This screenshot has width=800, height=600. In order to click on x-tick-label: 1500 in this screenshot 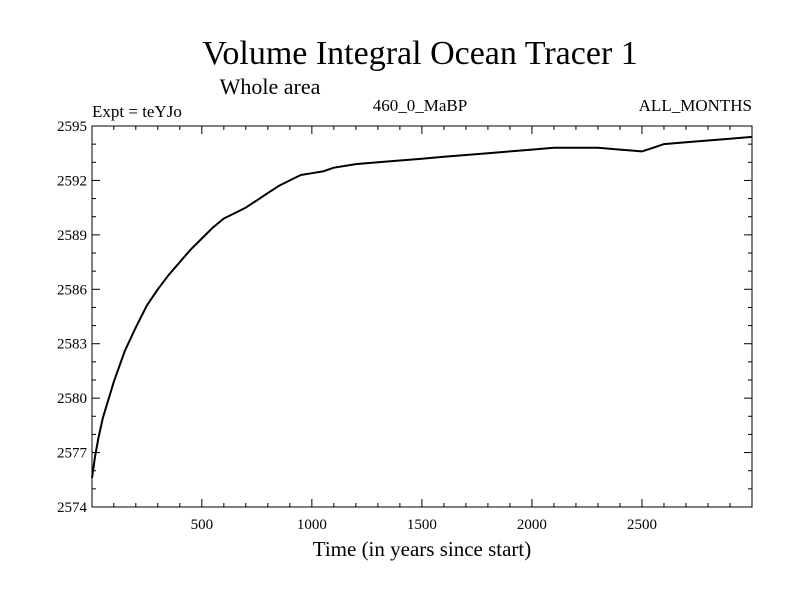, I will do `click(422, 525)`.